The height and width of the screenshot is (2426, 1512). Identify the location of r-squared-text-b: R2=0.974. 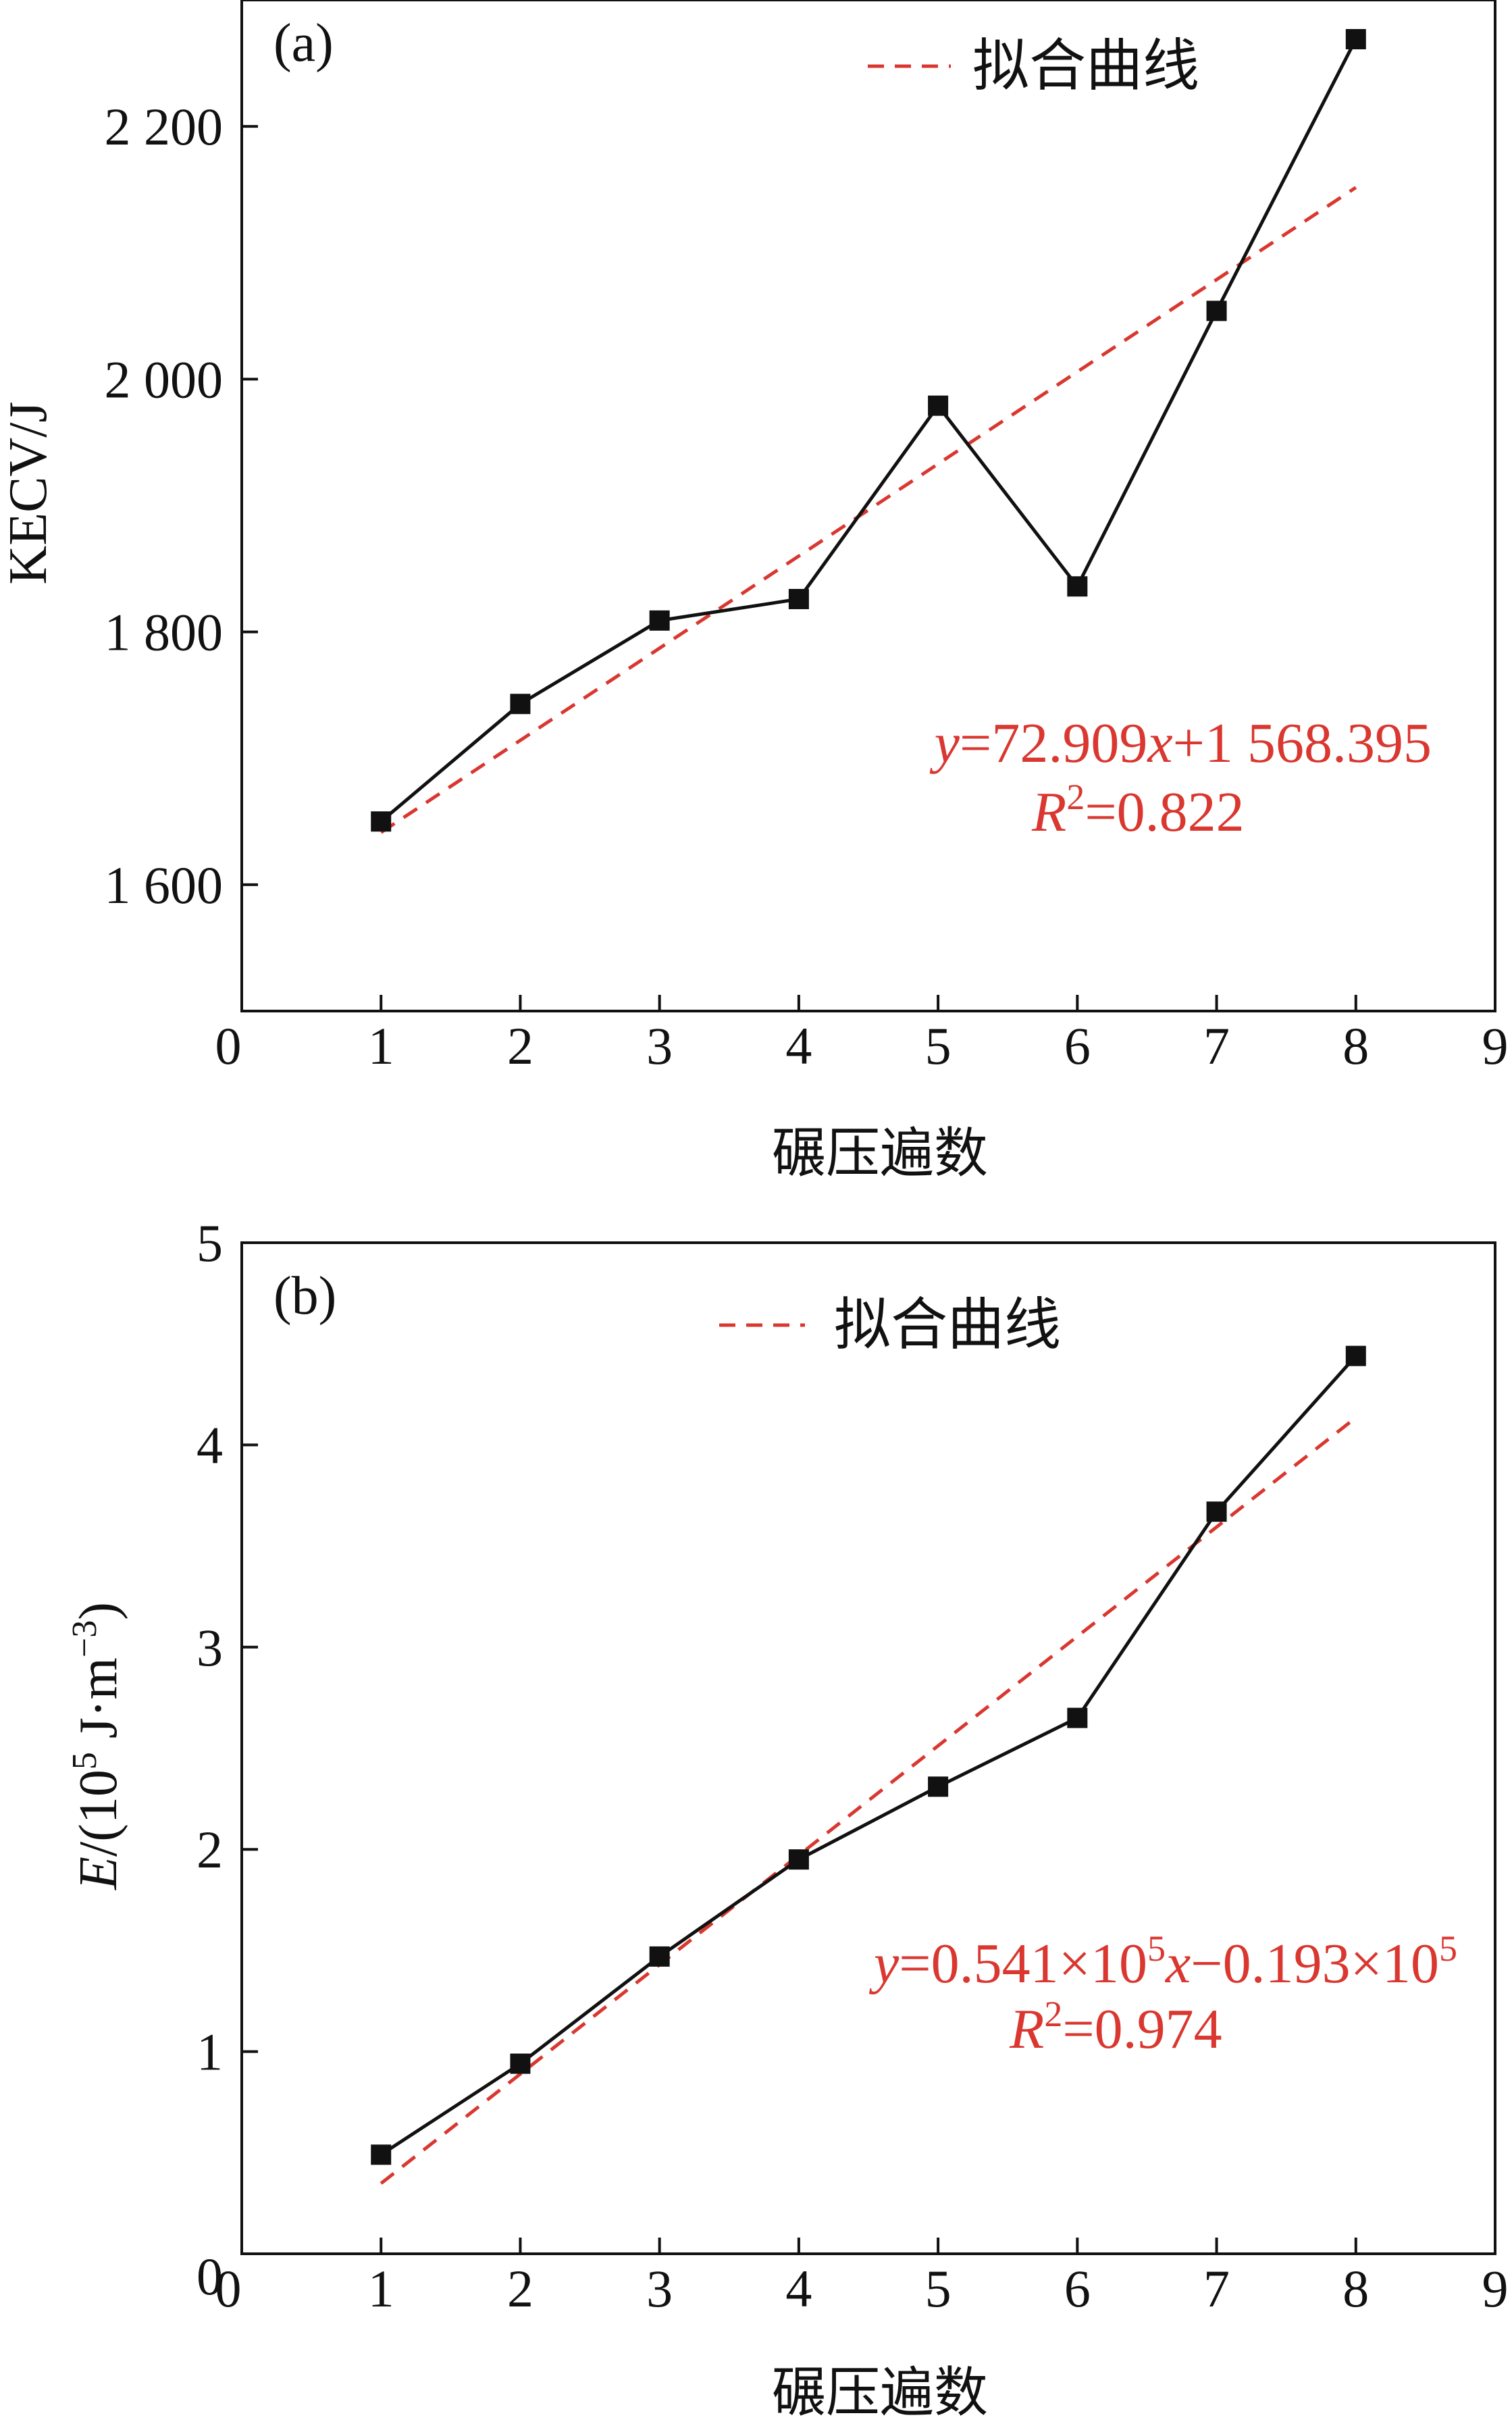
(1115, 2027).